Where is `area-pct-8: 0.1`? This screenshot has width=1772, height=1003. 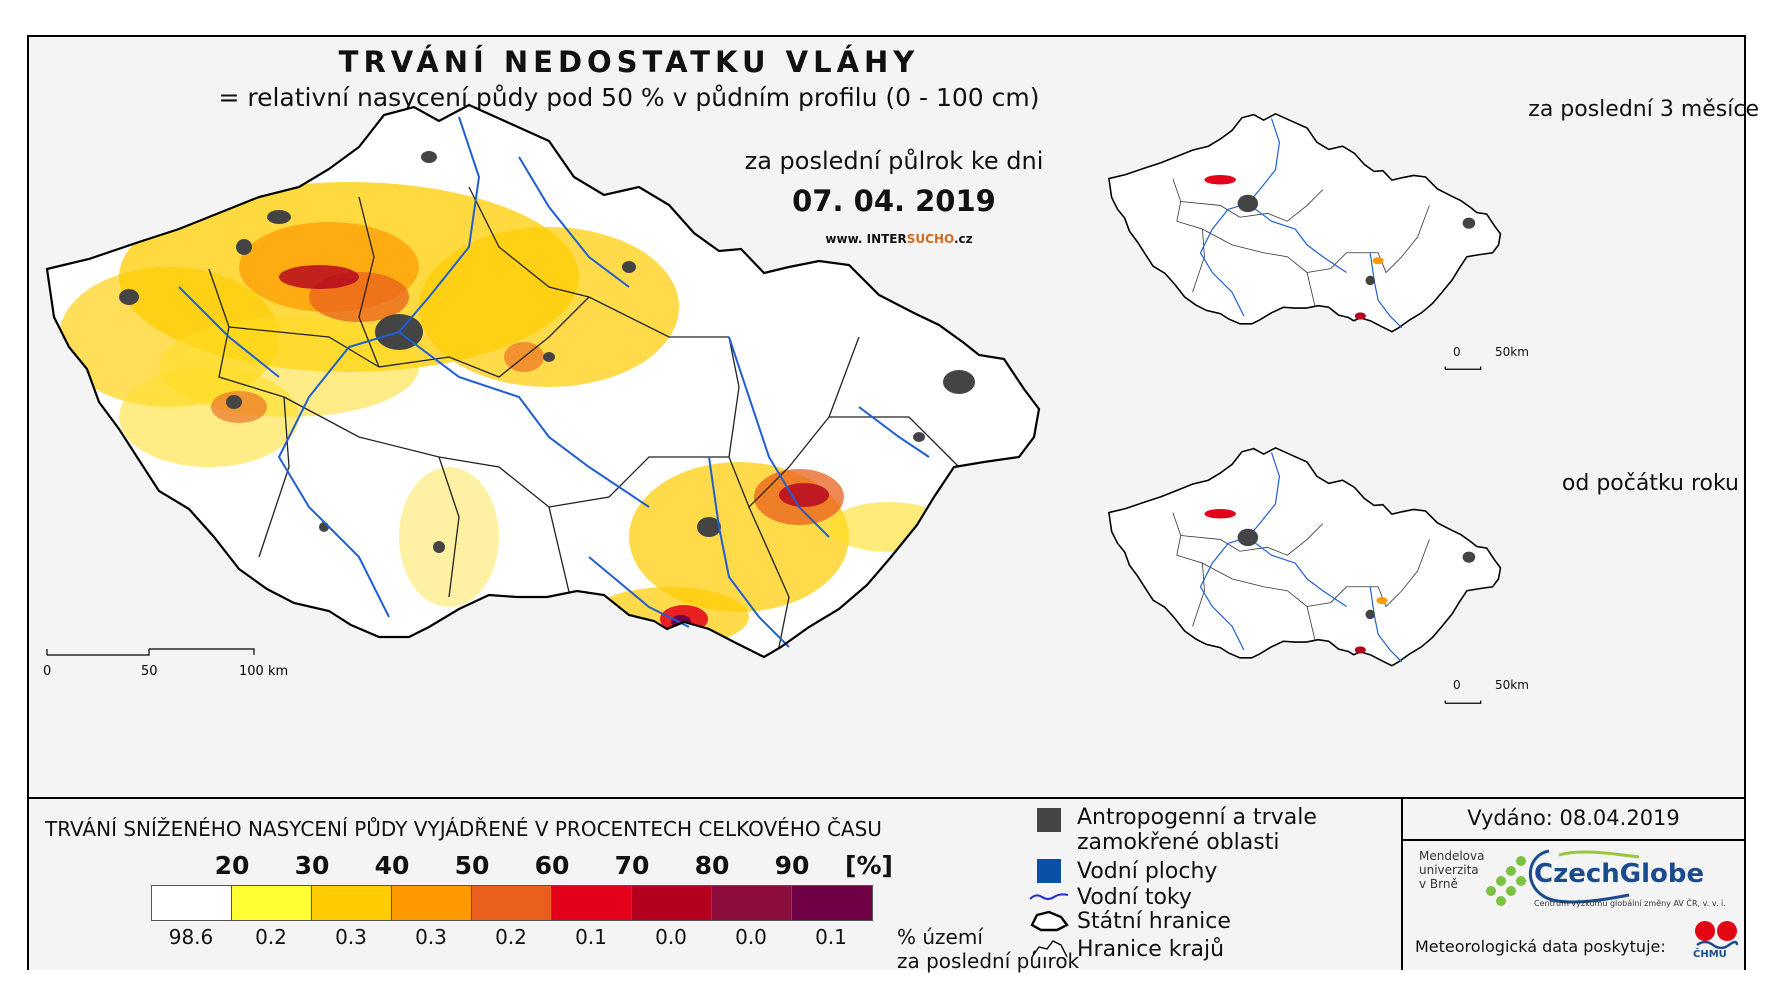 area-pct-8: 0.1 is located at coordinates (831, 937).